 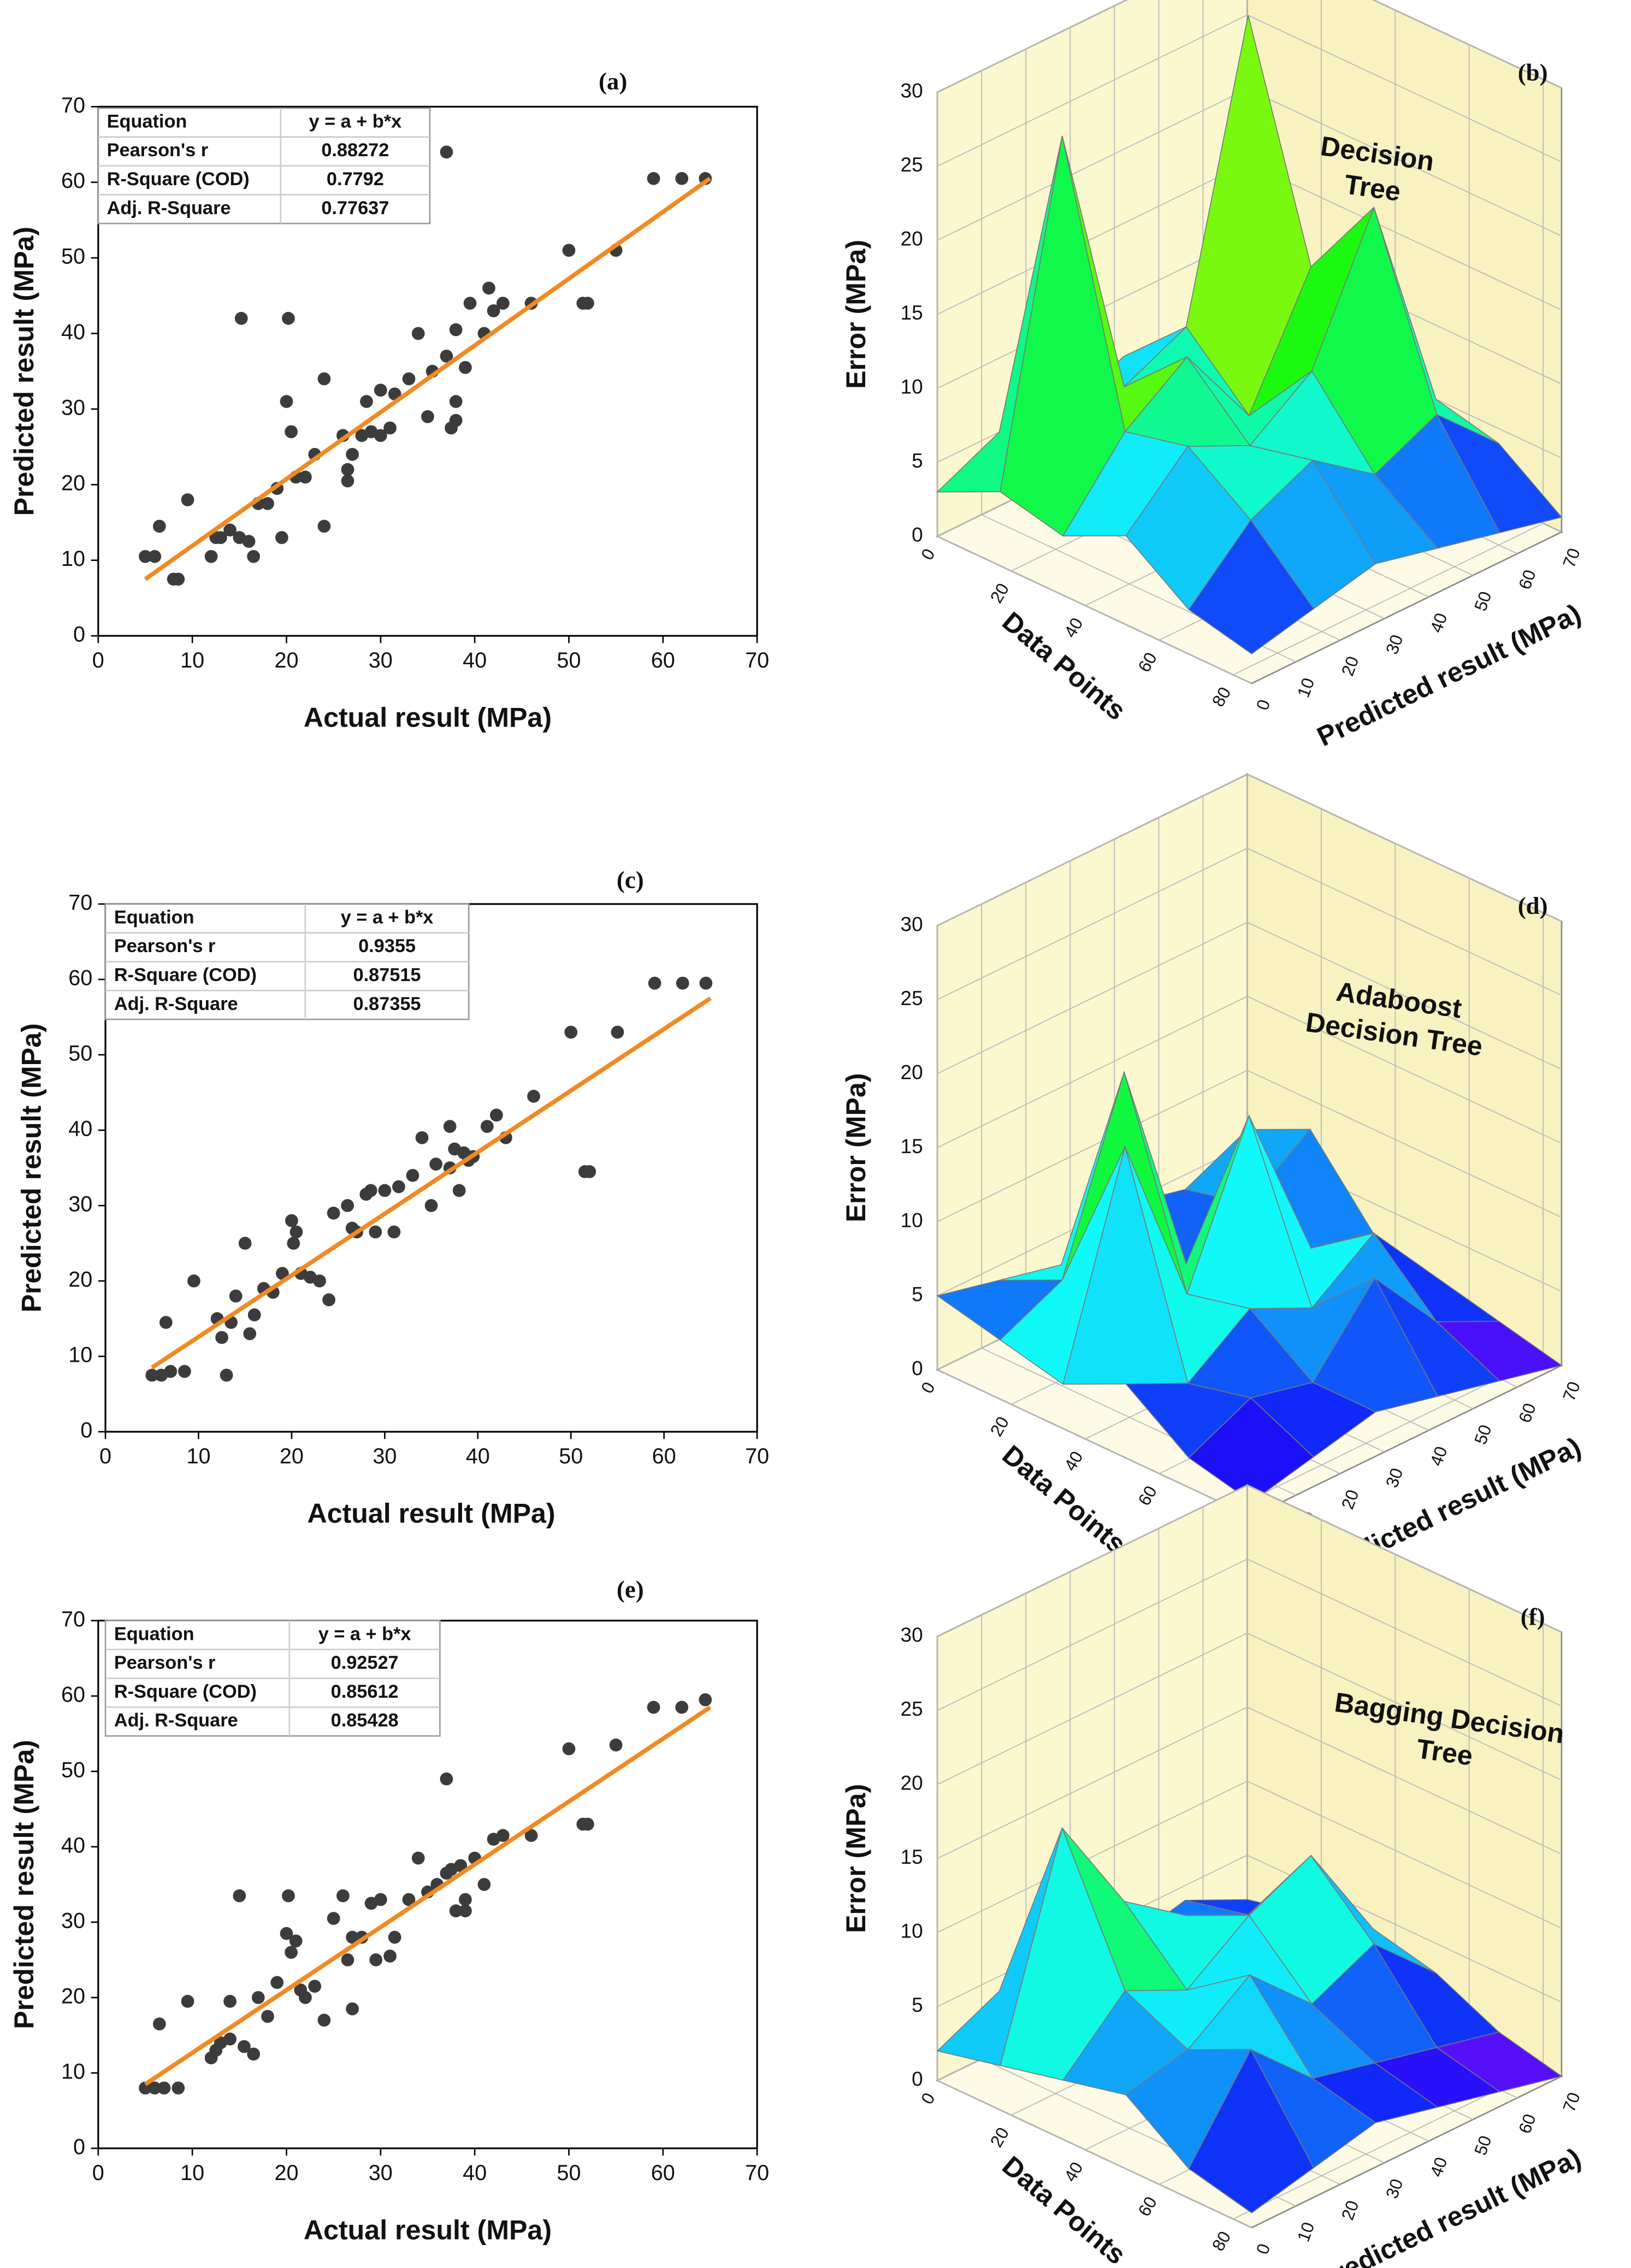 I want to click on panel-label: (e), so click(x=630, y=1589).